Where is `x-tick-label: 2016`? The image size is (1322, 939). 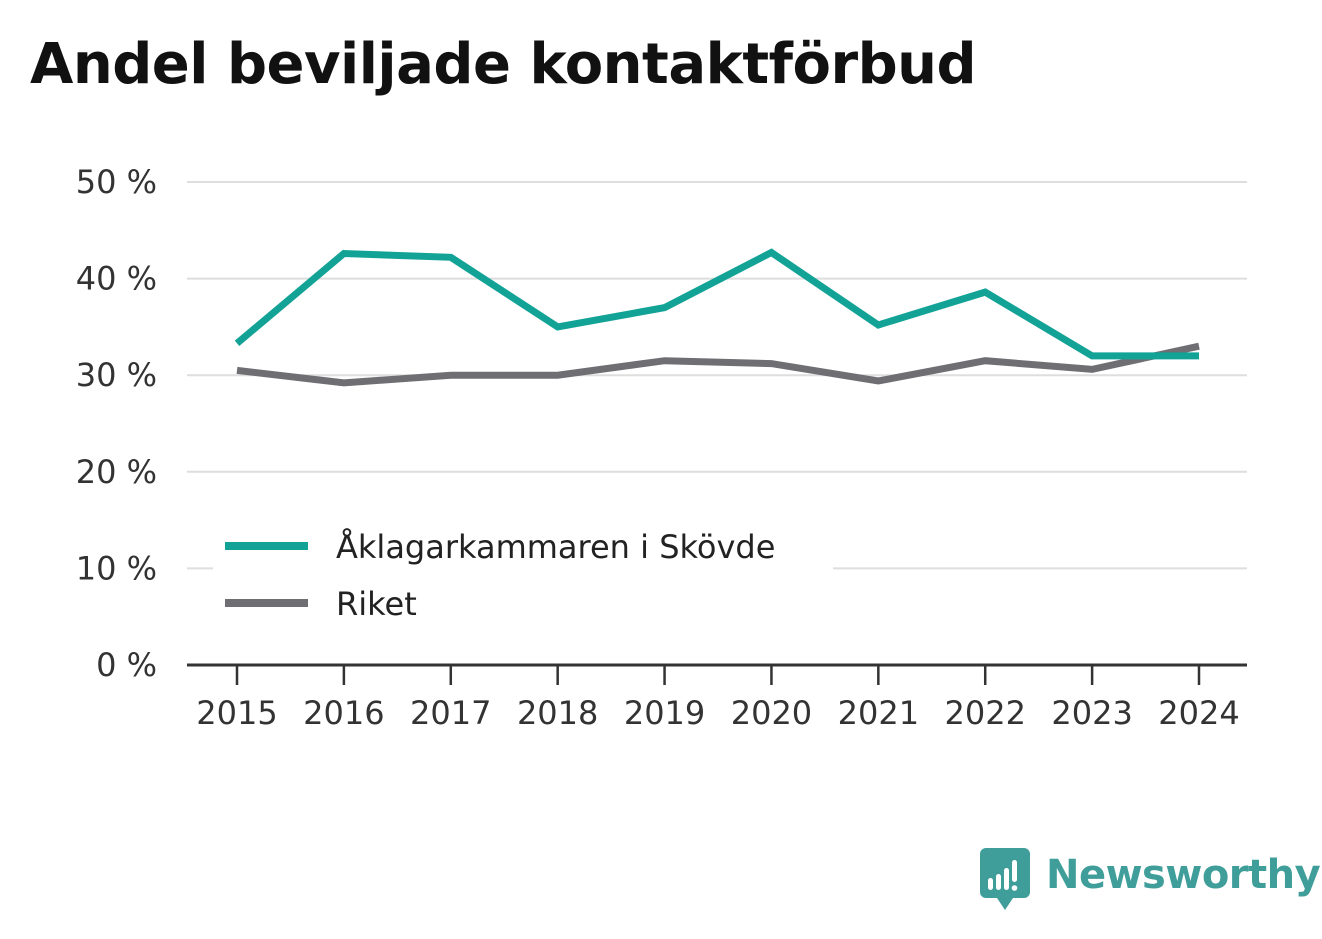
x-tick-label: 2016 is located at coordinates (343, 713).